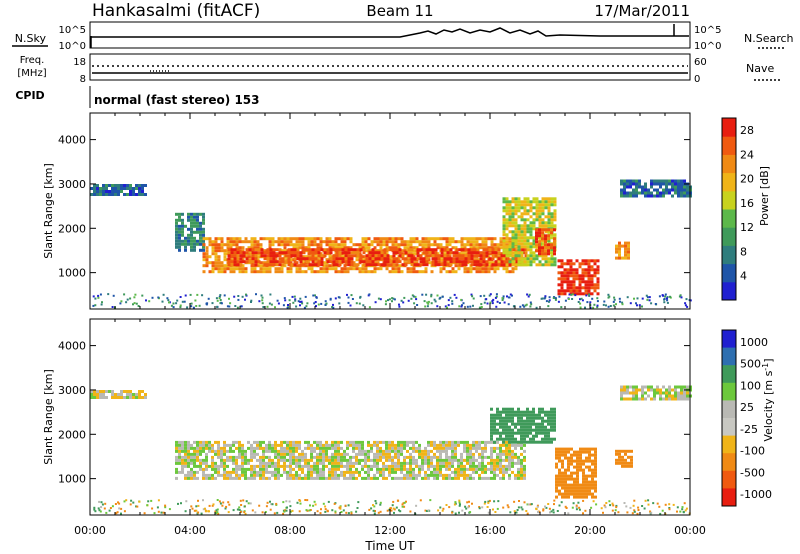 The width and height of the screenshot is (800, 554). What do you see at coordinates (176, 11) in the screenshot?
I see `station-title: Hankasalmi (fitACF)` at bounding box center [176, 11].